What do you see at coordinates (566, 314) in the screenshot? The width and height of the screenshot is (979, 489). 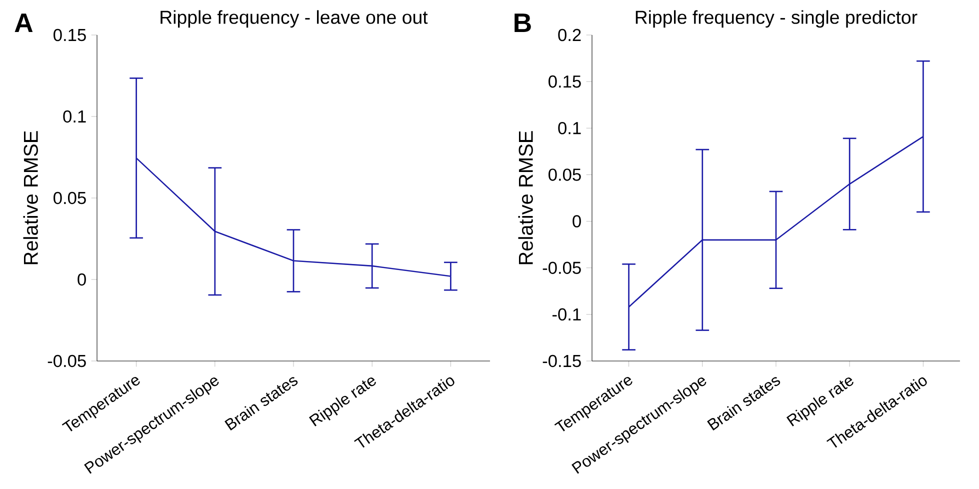 I see `y-tick-label: -0.1` at bounding box center [566, 314].